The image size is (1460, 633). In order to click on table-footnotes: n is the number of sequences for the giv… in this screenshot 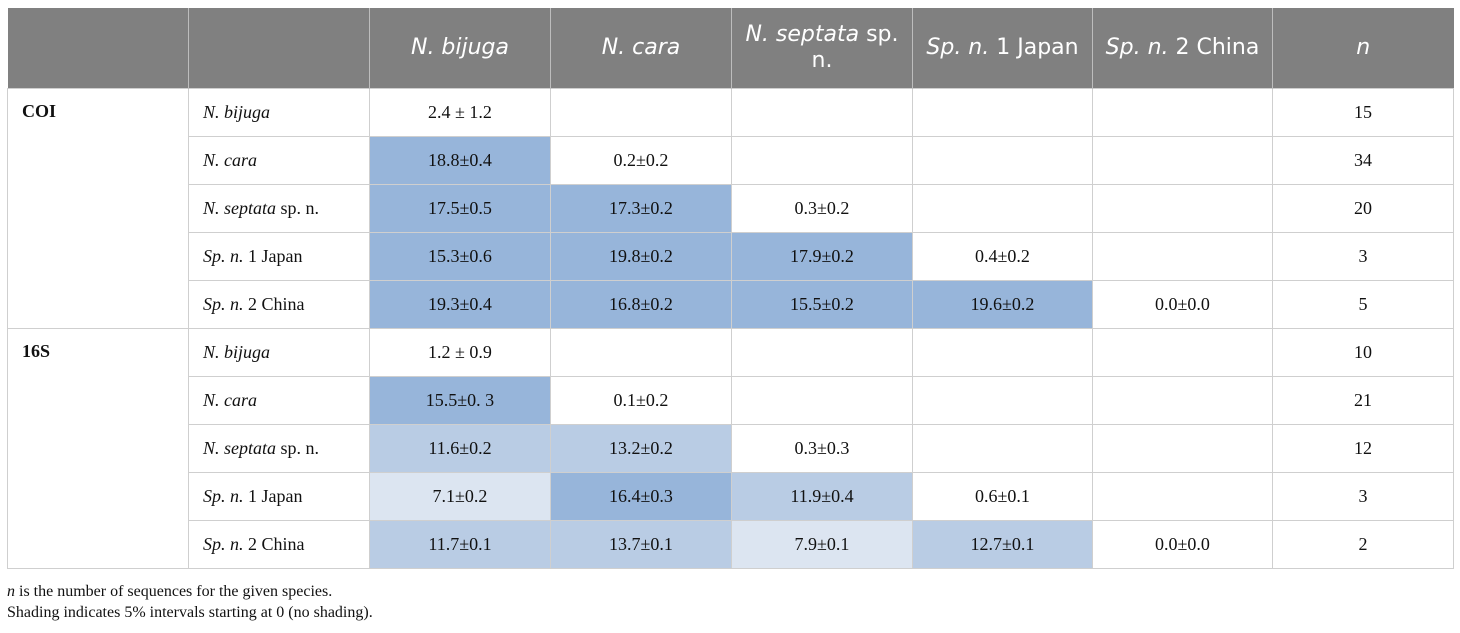, I will do `click(190, 602)`.